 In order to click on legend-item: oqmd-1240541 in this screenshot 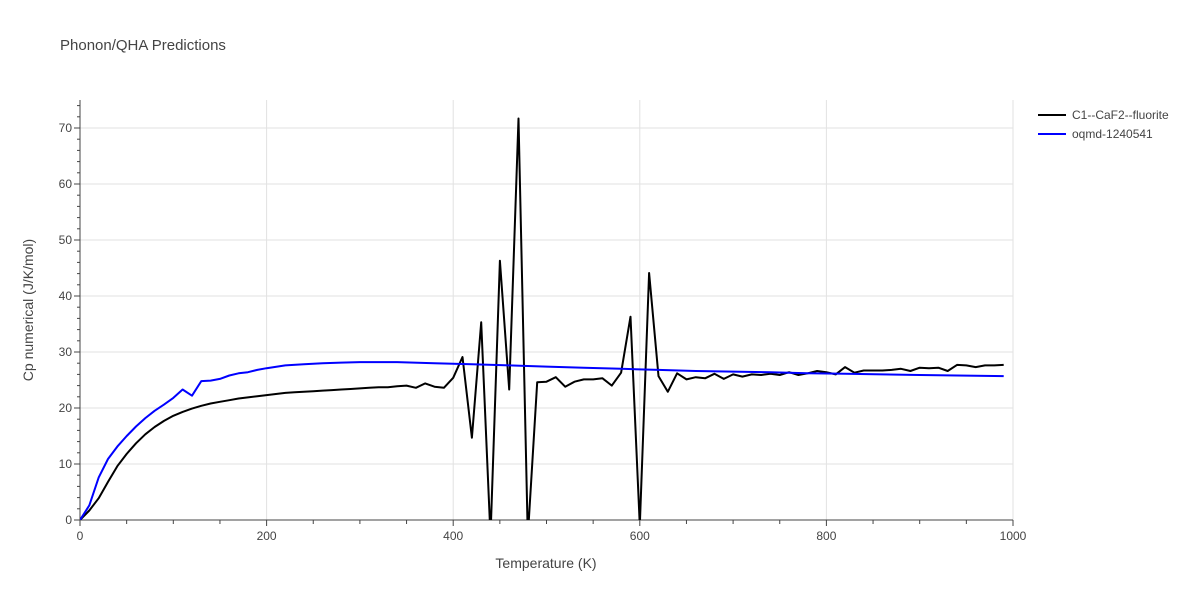, I will do `click(1095, 134)`.